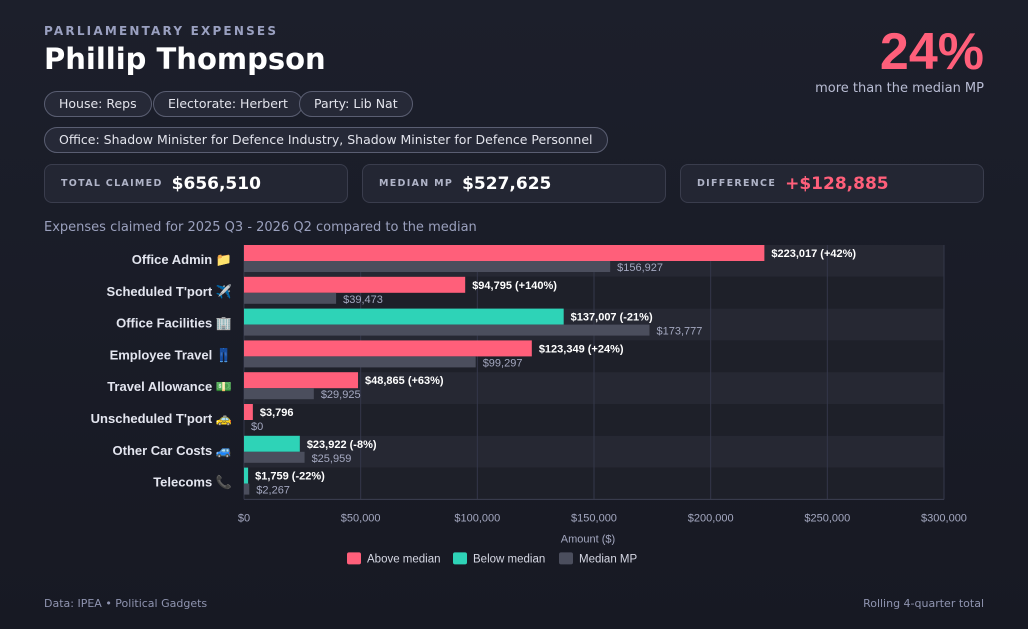 The height and width of the screenshot is (629, 1028). I want to click on stat-total-value: $656,510, so click(216, 183).